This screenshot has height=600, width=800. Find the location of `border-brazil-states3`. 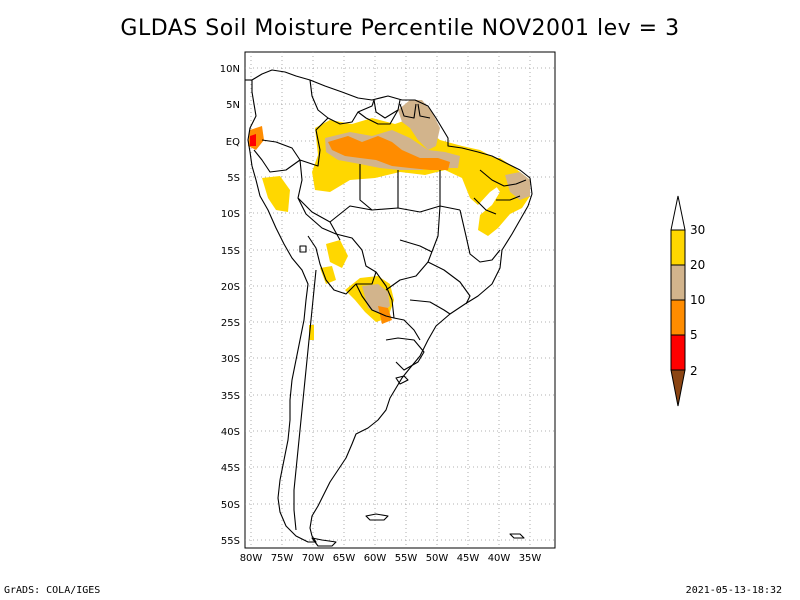

border-brazil-states3 is located at coordinates (480, 236).